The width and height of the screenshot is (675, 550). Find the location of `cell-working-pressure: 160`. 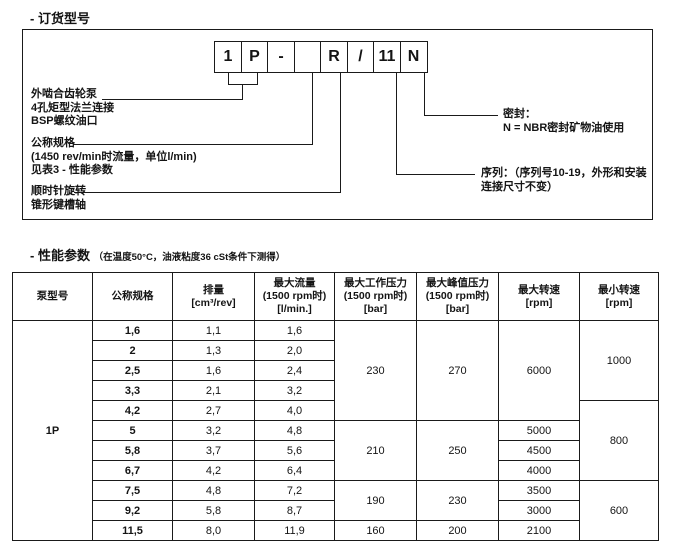

cell-working-pressure: 160 is located at coordinates (375, 530).